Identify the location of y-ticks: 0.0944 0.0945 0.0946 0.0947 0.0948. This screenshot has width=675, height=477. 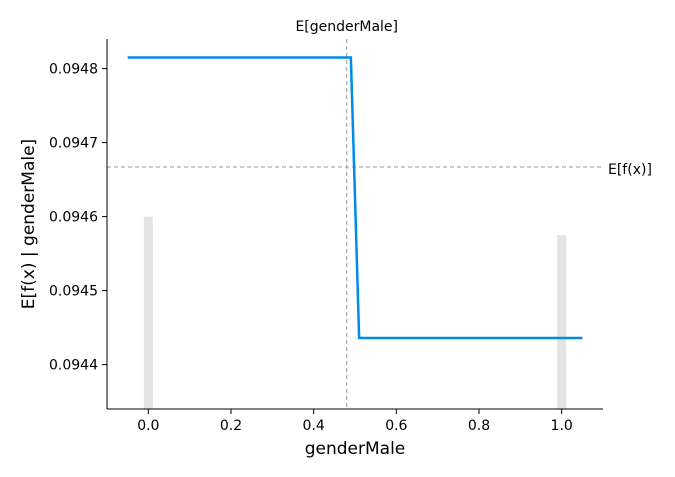
(78, 218).